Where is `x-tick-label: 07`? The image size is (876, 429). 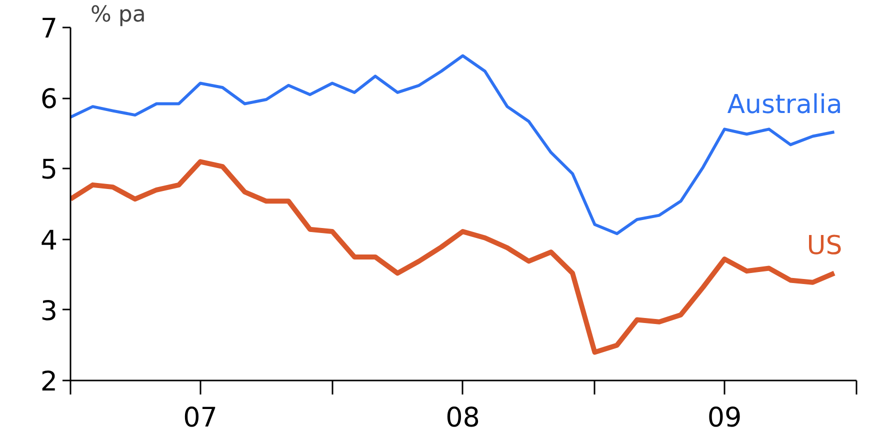 x-tick-label: 07 is located at coordinates (200, 415).